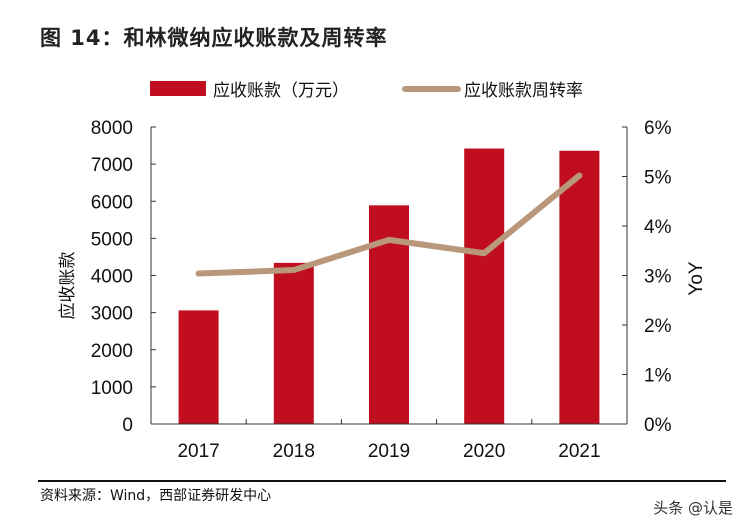  What do you see at coordinates (178, 88) in the screenshot?
I see `legend-bar-swatch` at bounding box center [178, 88].